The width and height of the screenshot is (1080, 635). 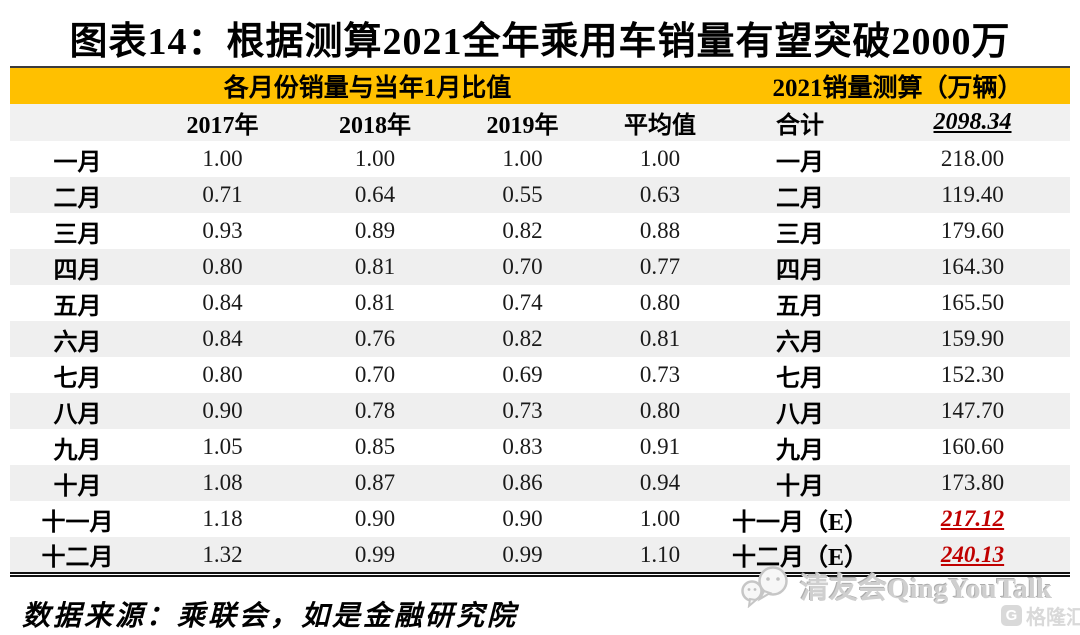 I want to click on table-row: 十二月 1.32 0.99 0.99 1.10 十二月（E） 240.13, so click(x=540, y=556).